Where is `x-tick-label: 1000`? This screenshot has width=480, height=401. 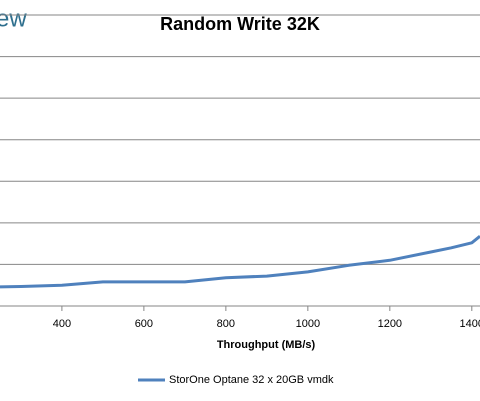 x-tick-label: 1000 is located at coordinates (308, 324).